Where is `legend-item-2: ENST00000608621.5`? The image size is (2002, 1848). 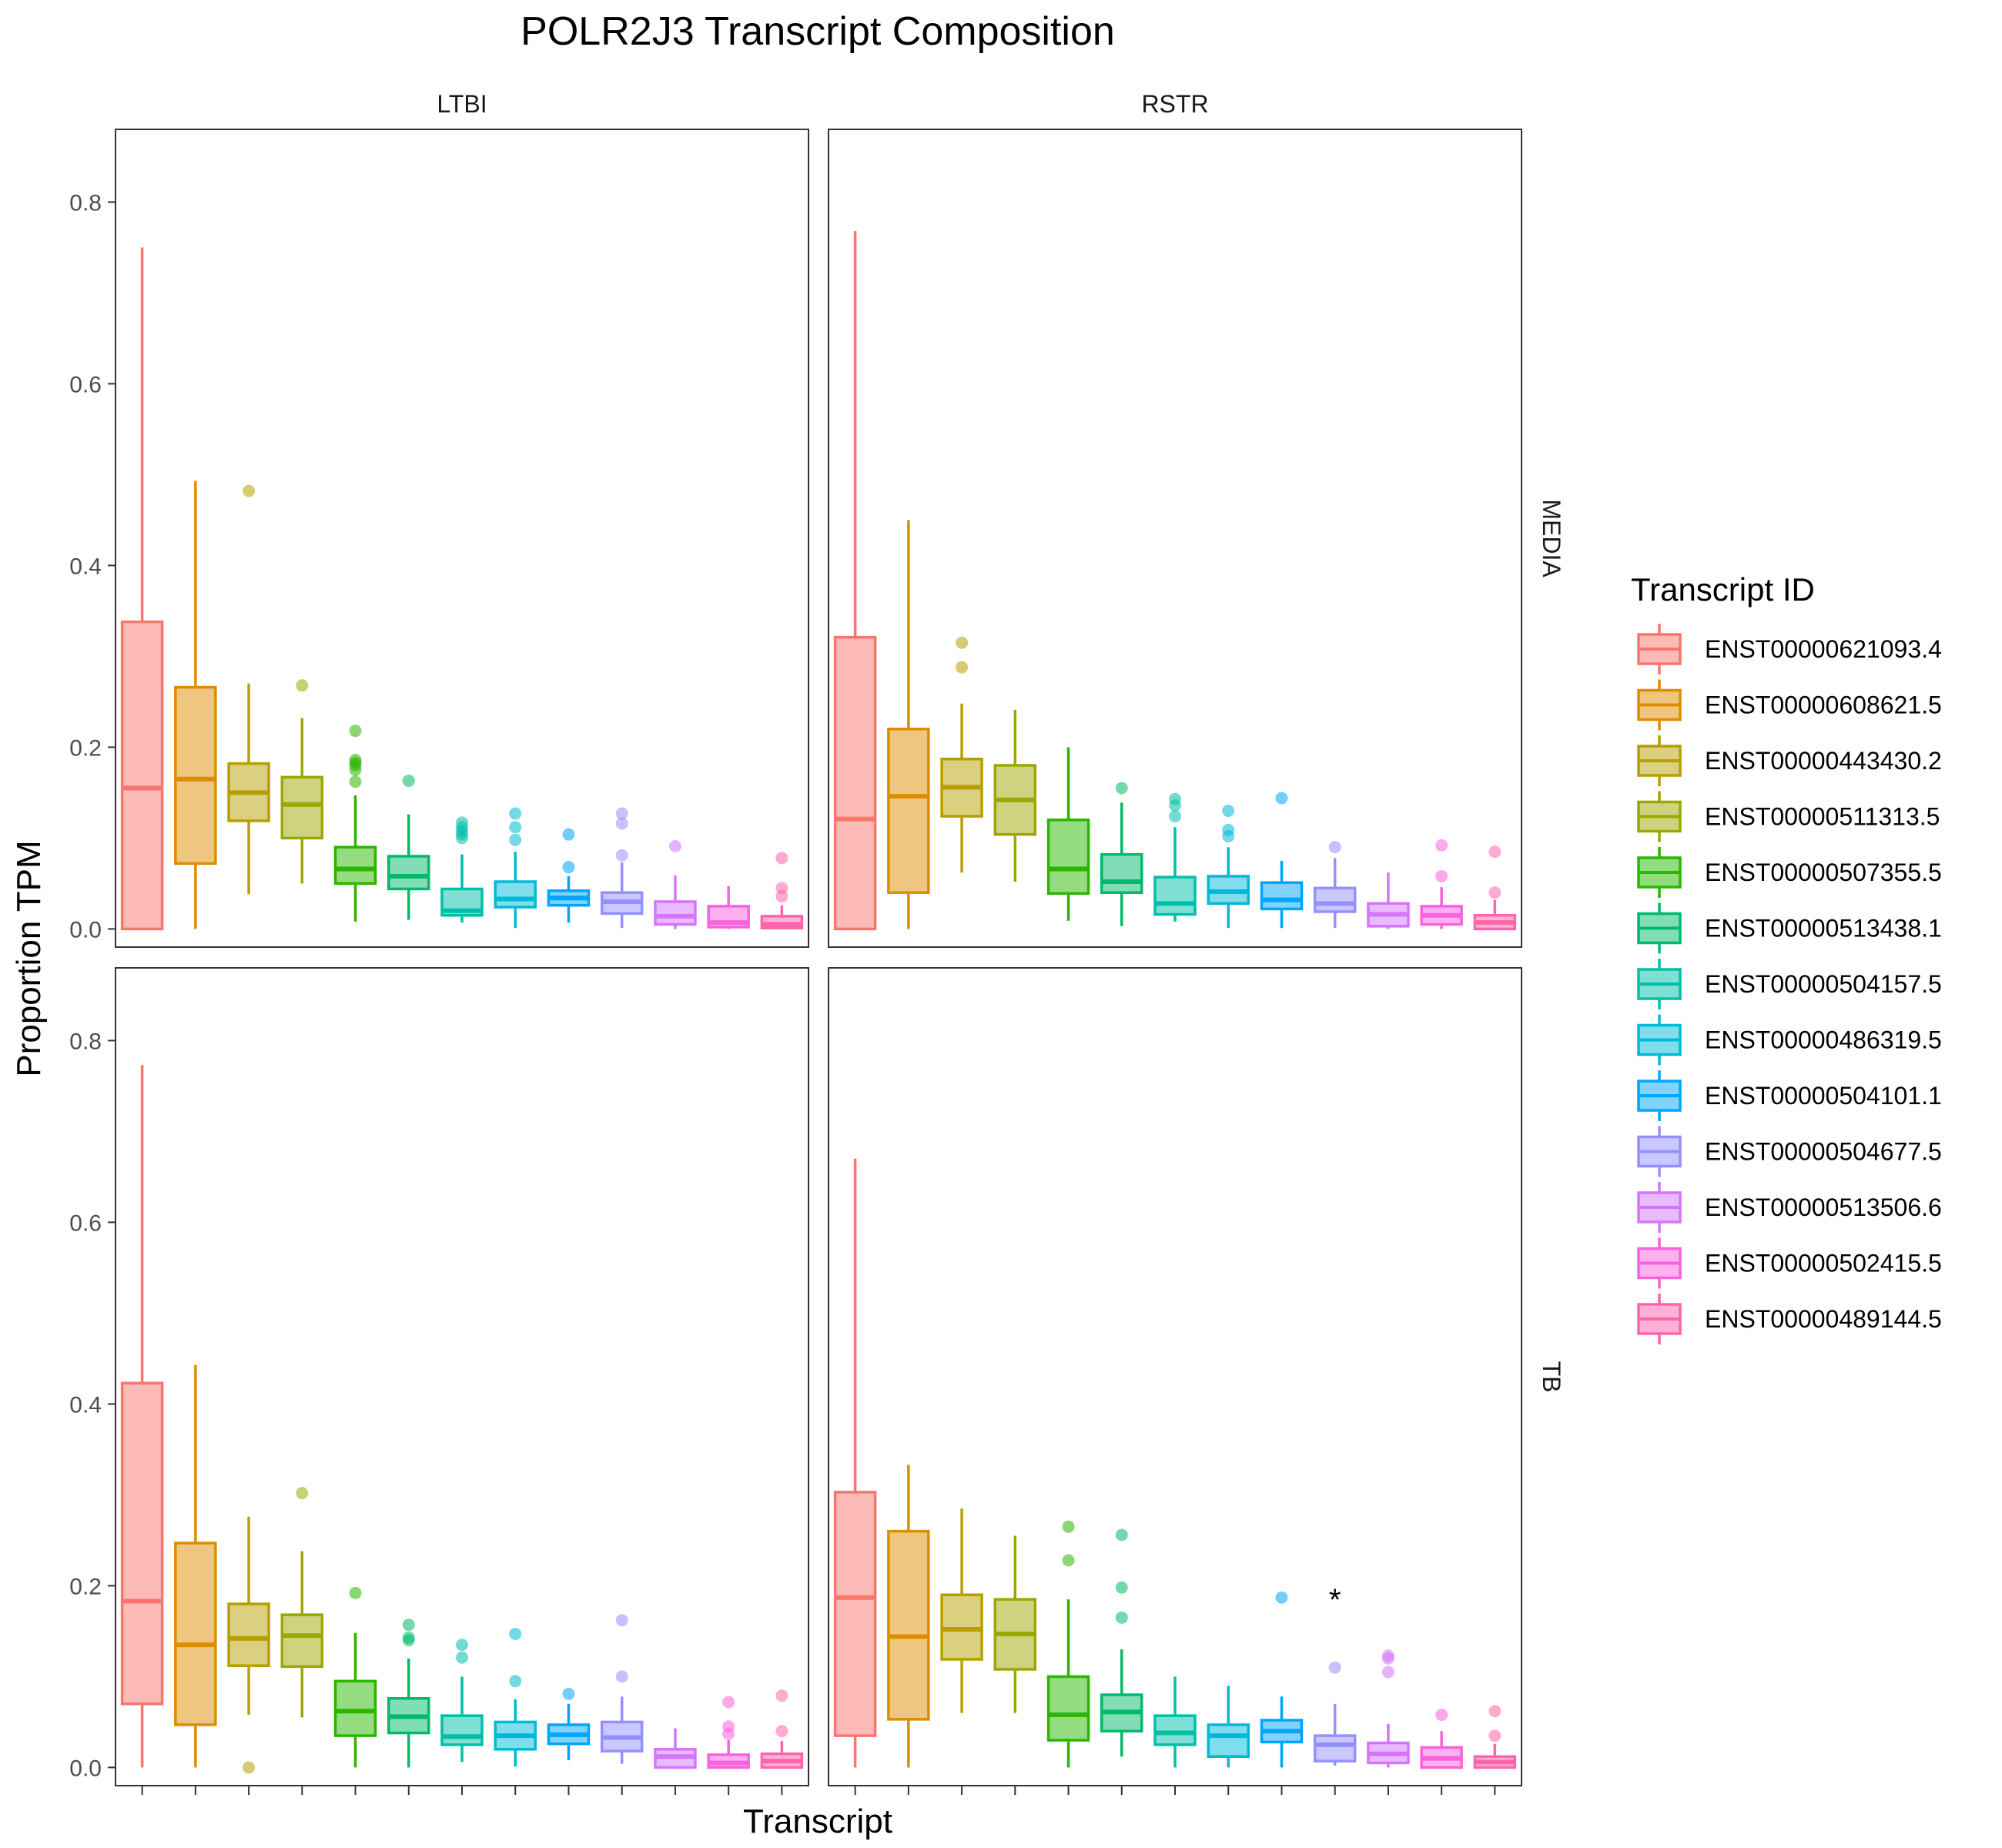 legend-item-2: ENST00000608621.5 is located at coordinates (1789, 705).